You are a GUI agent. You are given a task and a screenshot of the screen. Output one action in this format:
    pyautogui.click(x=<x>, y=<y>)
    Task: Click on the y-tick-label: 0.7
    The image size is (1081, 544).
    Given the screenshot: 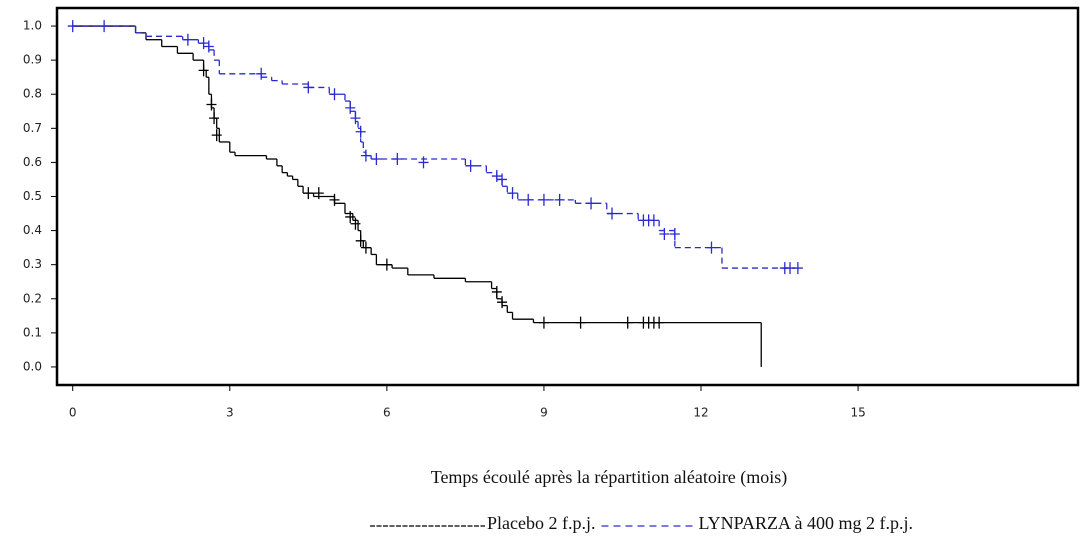 What is the action you would take?
    pyautogui.click(x=32, y=128)
    